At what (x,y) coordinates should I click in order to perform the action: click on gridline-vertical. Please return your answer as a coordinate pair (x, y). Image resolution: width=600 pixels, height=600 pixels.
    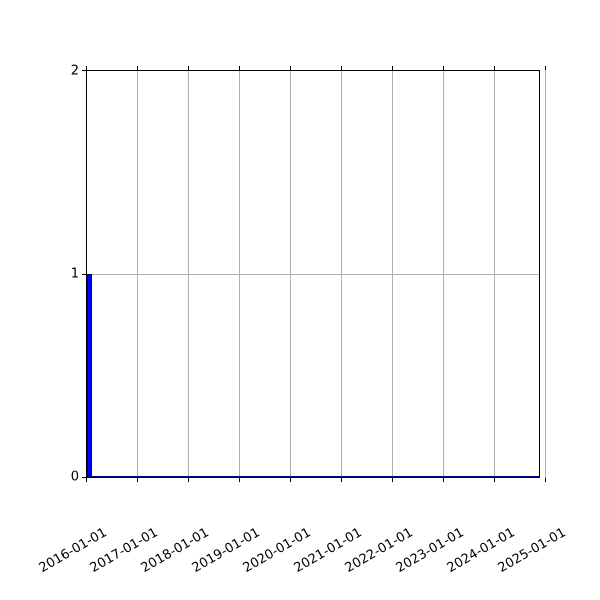
    Looking at the image, I should click on (545, 274).